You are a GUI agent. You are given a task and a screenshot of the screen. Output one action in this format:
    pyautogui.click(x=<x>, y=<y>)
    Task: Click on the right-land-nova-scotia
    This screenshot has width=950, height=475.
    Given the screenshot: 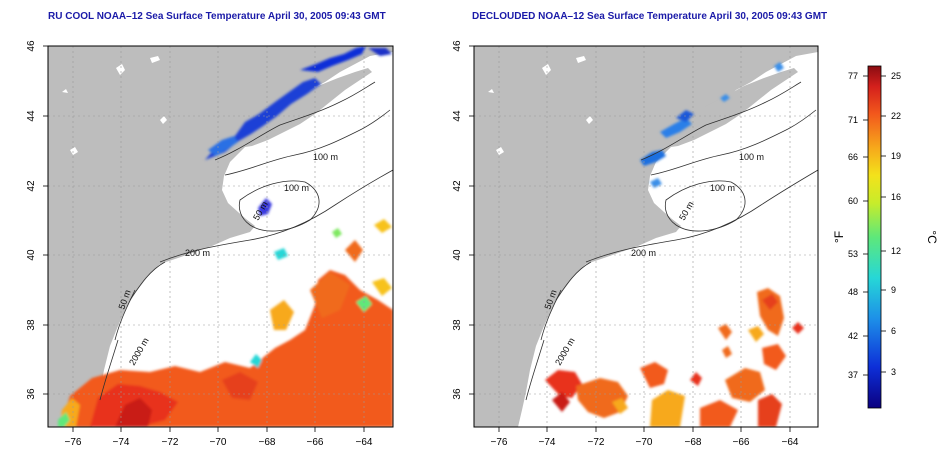 What is the action you would take?
    pyautogui.click(x=727, y=108)
    